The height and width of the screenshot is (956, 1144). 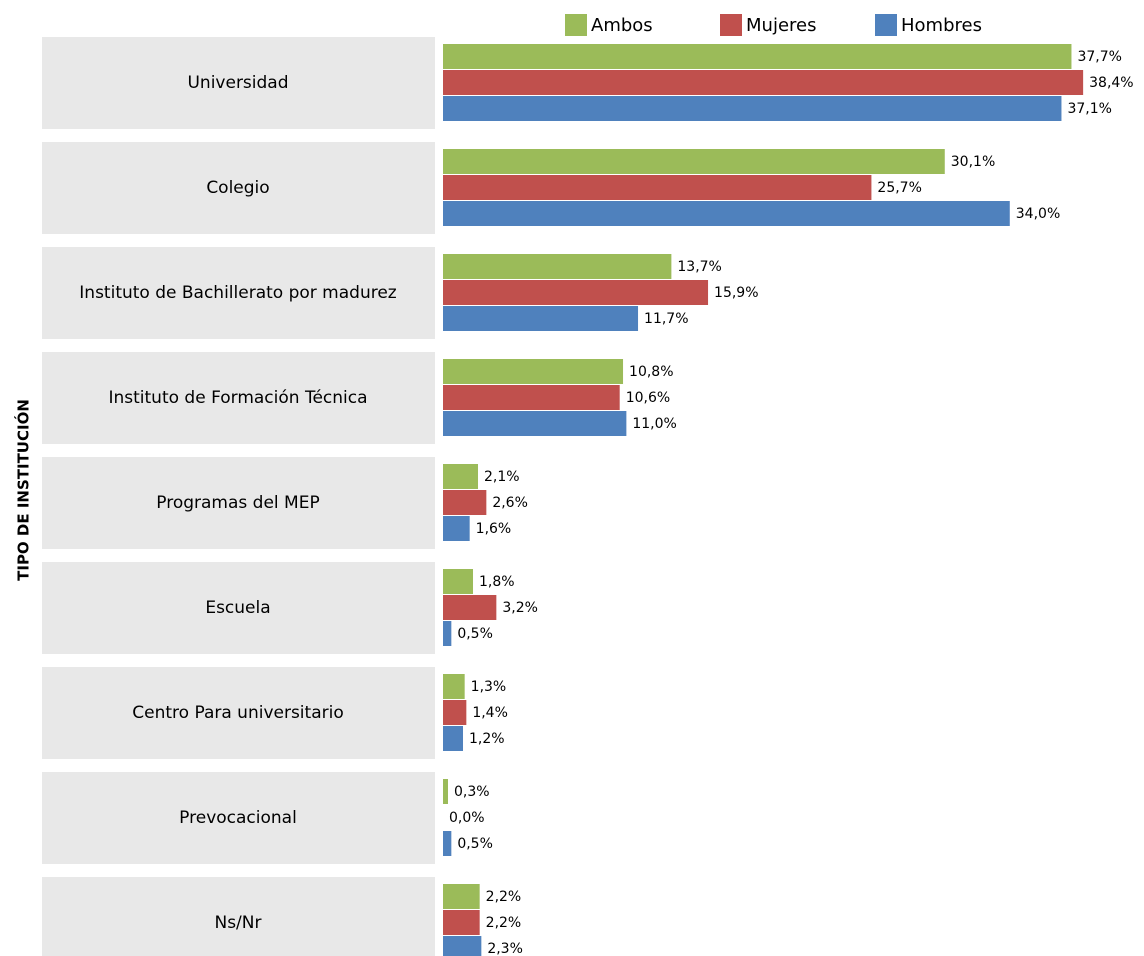 What do you see at coordinates (899, 188) in the screenshot?
I see `value-label: 25,7%` at bounding box center [899, 188].